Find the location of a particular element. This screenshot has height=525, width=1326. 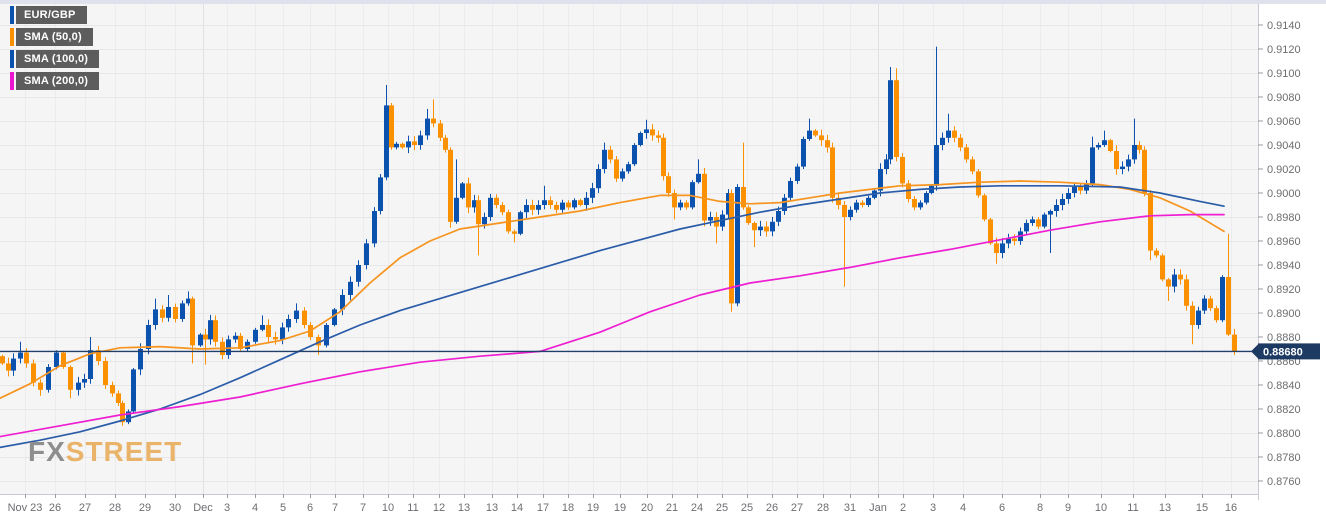

legend-item-sma100: SMA (100,0) is located at coordinates (55, 59).